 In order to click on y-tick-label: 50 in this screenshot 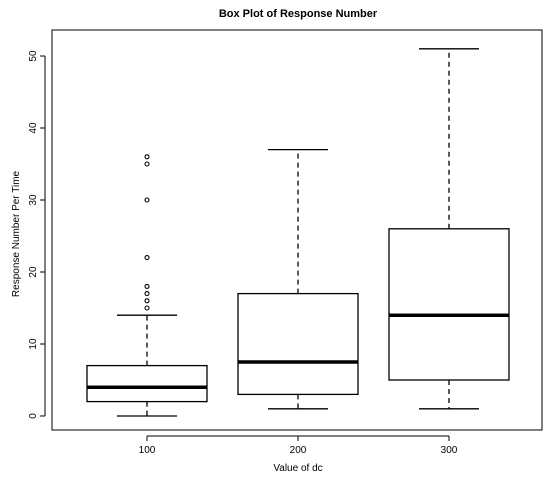, I will do `click(33, 56)`.